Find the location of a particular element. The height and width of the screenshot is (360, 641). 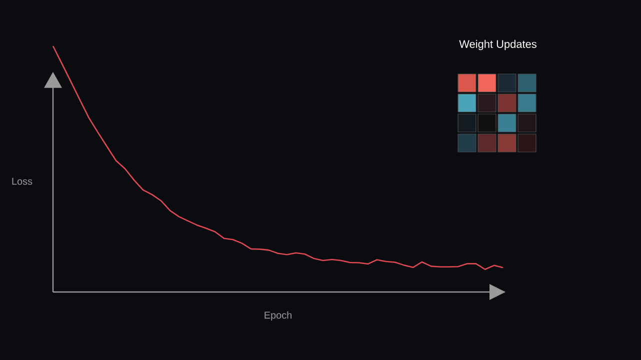

x-axis-title: Epoch is located at coordinates (278, 316).